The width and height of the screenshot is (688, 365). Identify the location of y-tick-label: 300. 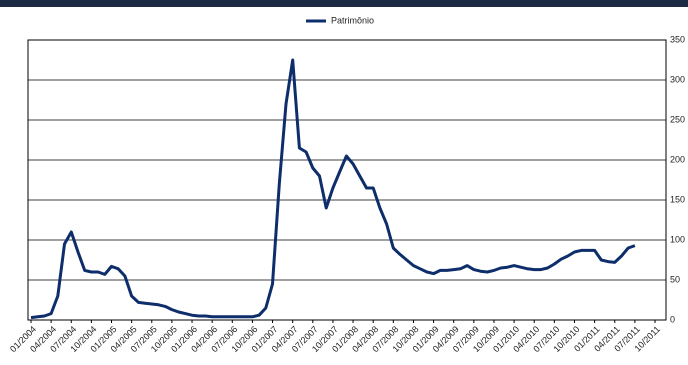
(677, 79).